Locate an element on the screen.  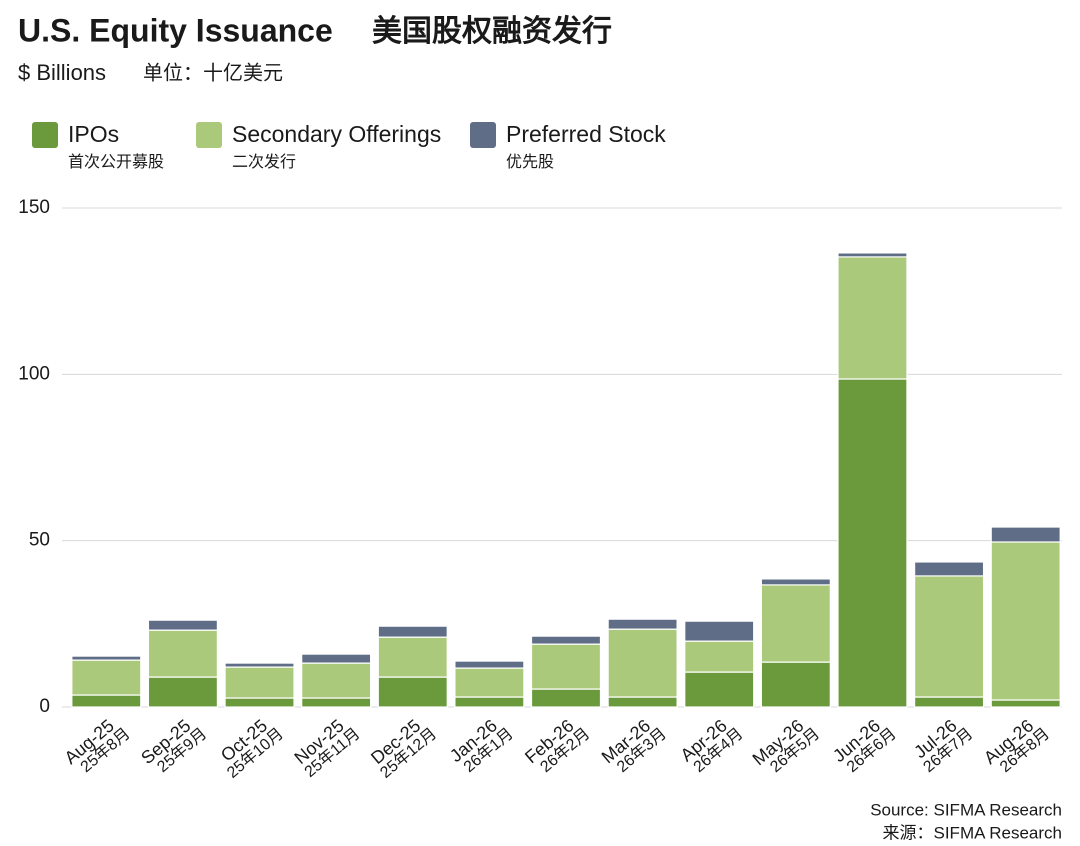
y-tick-label: 150 is located at coordinates (34, 207).